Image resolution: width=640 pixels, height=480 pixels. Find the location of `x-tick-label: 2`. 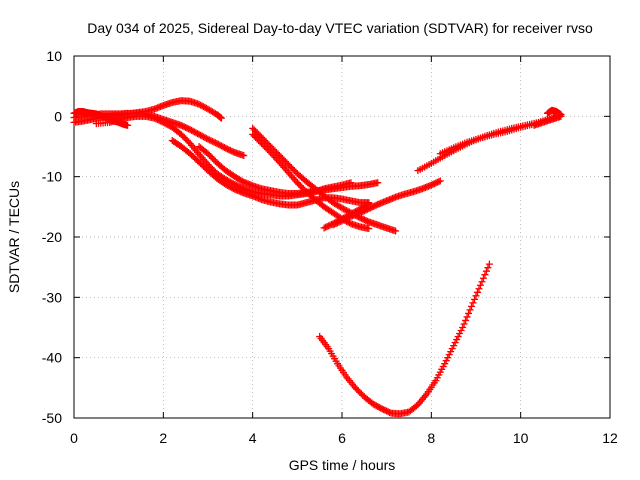

x-tick-label: 2 is located at coordinates (163, 438).